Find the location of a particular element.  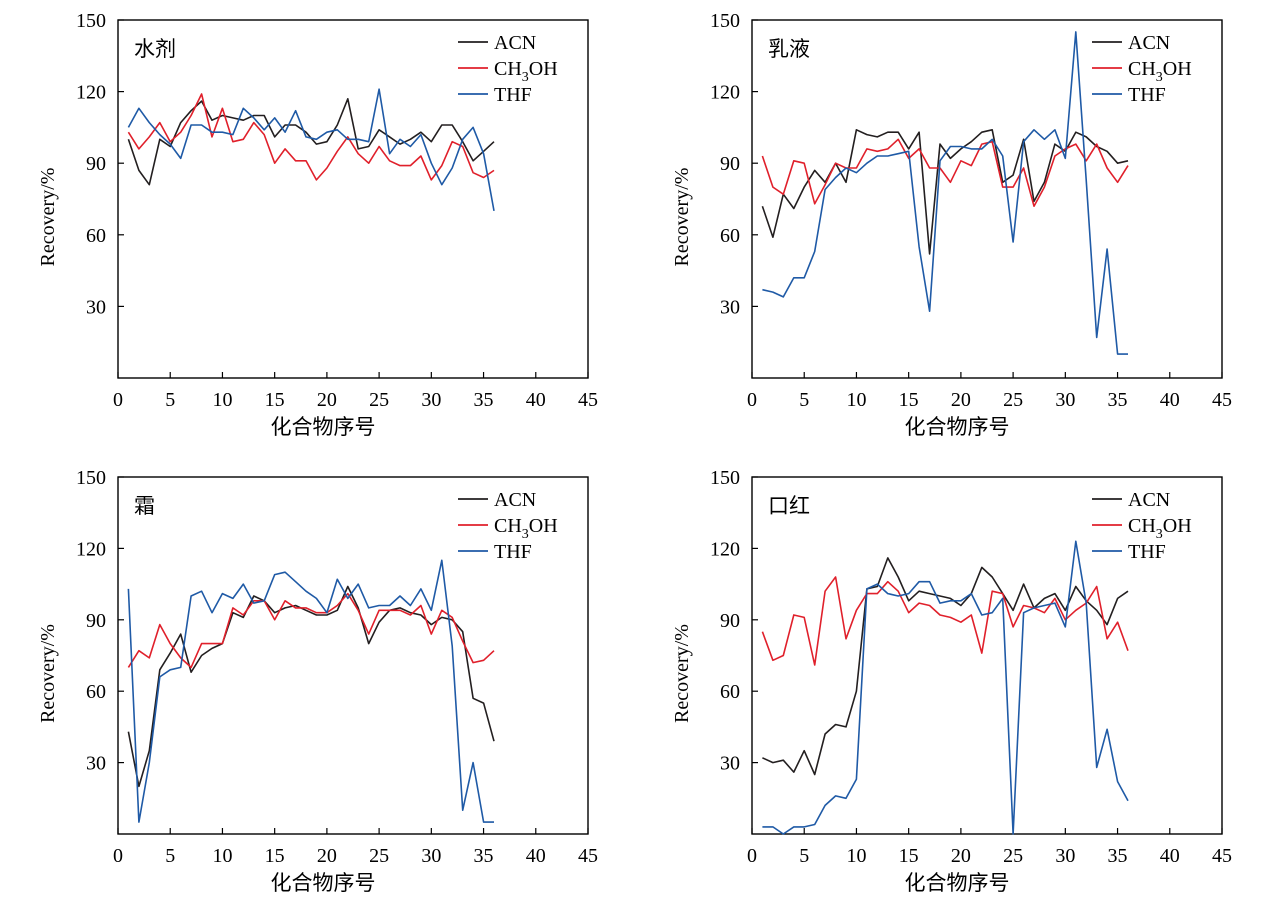

y-tick-label: 120 is located at coordinates (91, 93).